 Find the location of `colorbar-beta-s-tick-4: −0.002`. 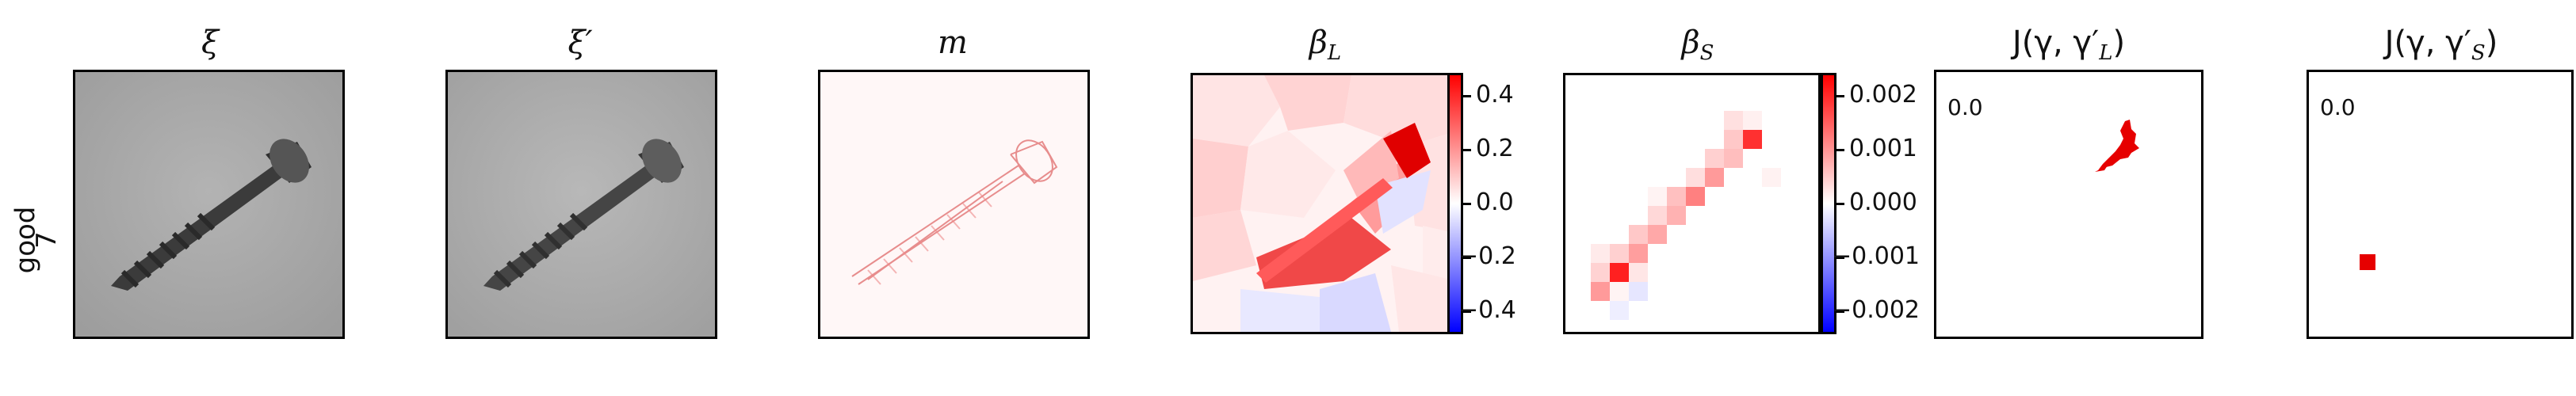

colorbar-beta-s-tick-4: −0.002 is located at coordinates (1877, 310).